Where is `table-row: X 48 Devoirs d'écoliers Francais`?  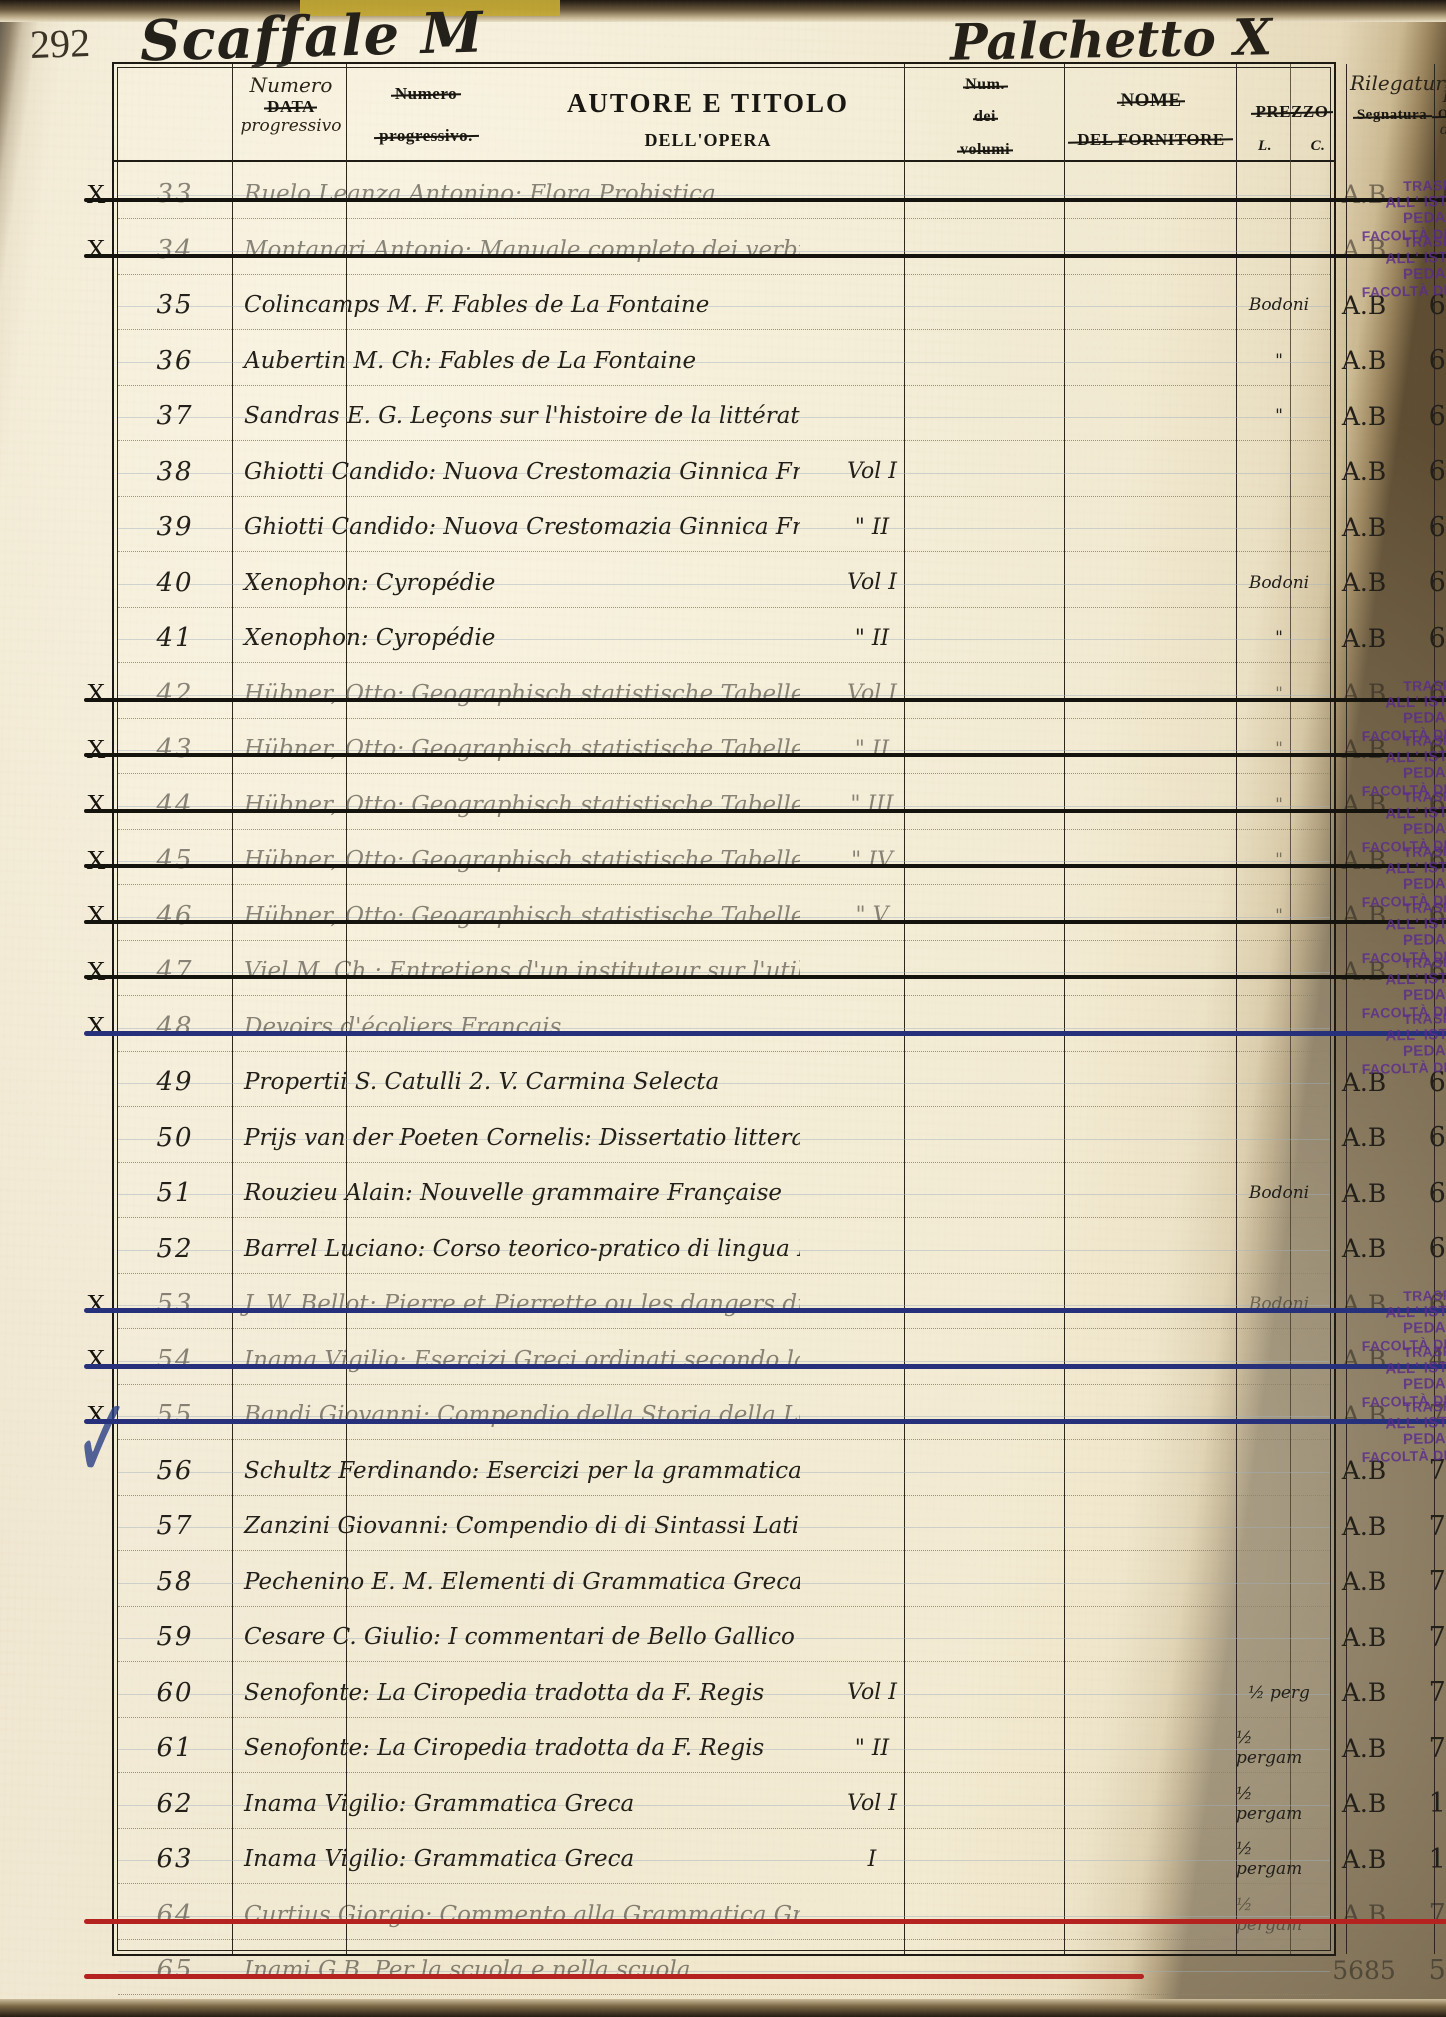
table-row: X 48 Devoirs d'écoliers Francais is located at coordinates (765, 1027).